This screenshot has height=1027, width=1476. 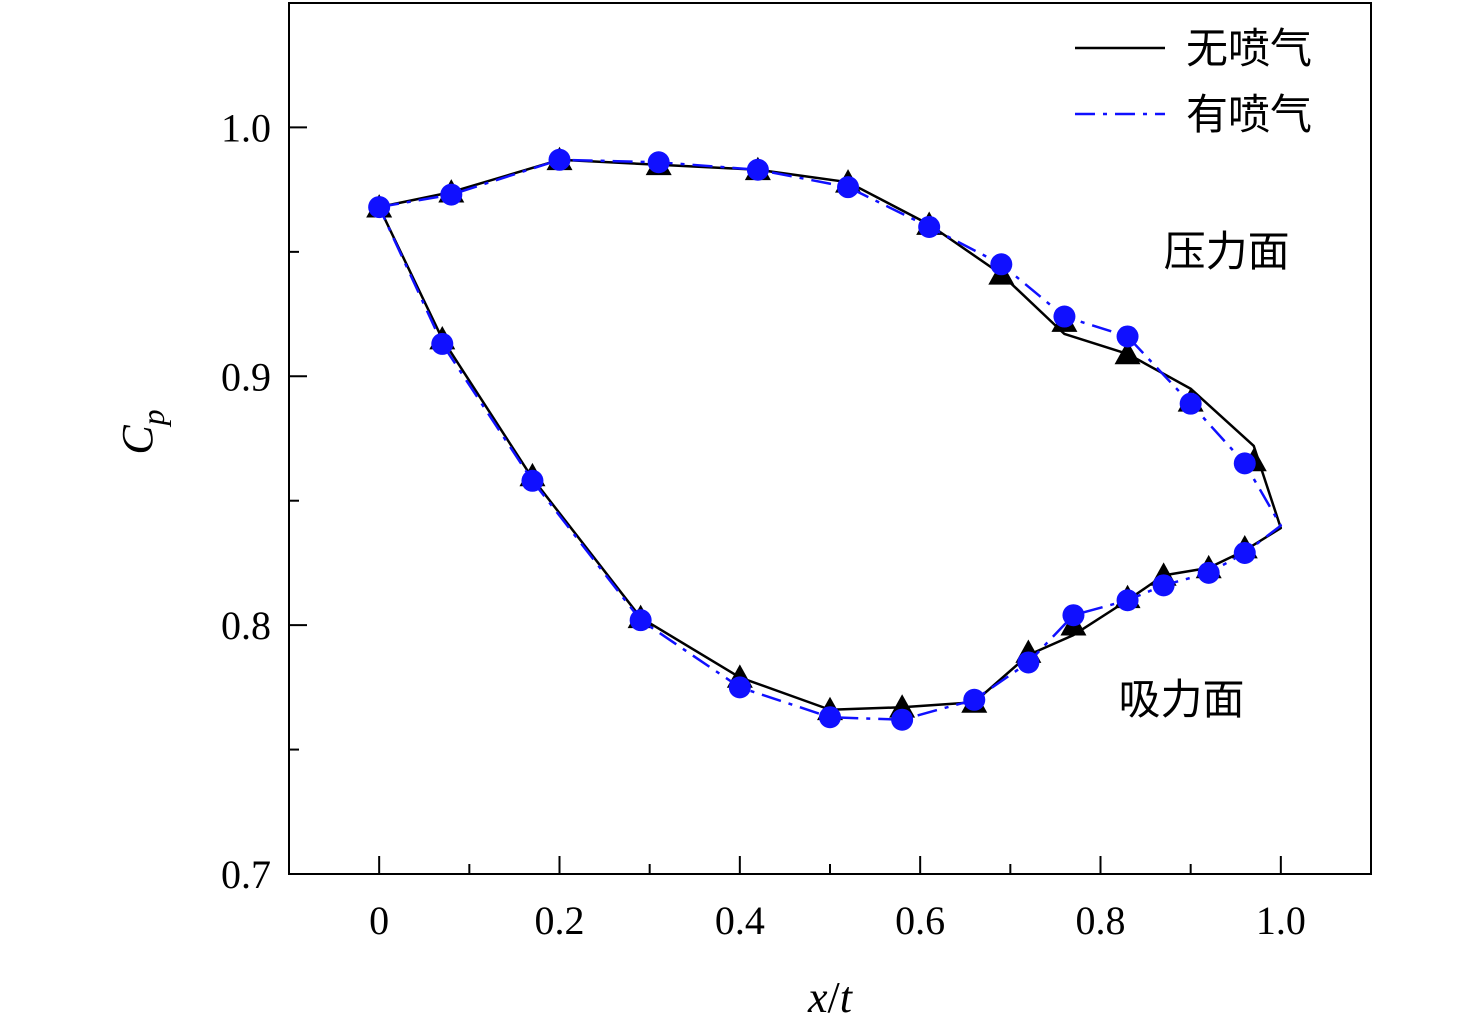 I want to click on x-tick-label: 0.2, so click(x=560, y=920).